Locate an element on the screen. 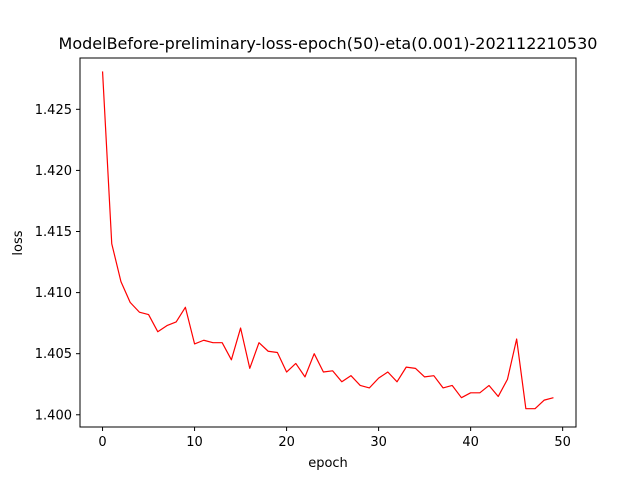  y-tick-label: 1.410 is located at coordinates (53, 293).